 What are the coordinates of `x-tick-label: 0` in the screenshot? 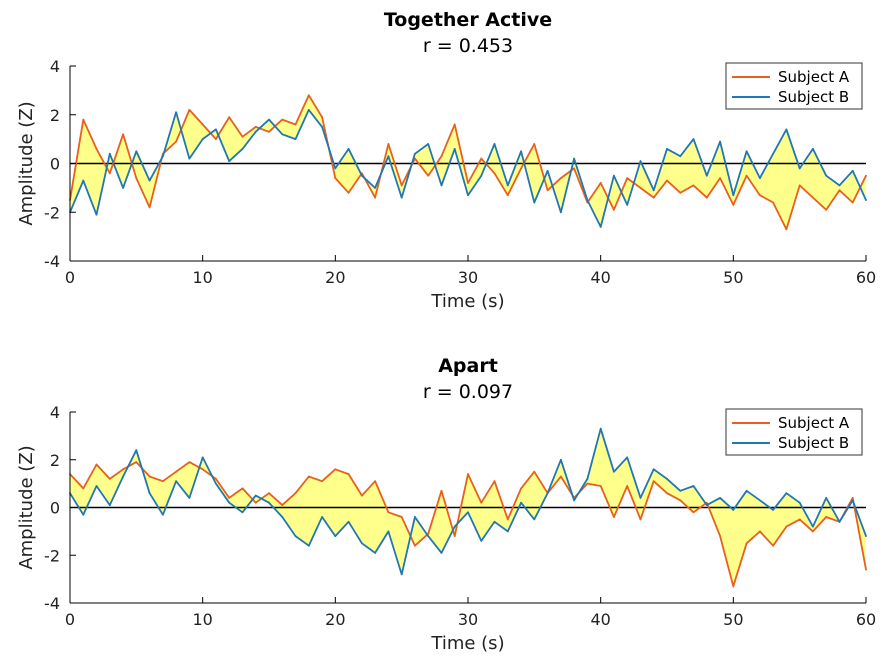 It's located at (70, 277).